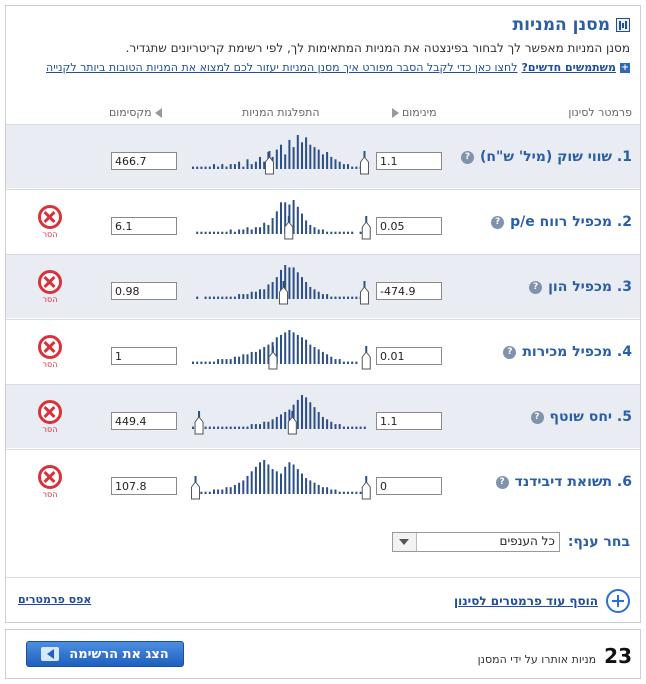 Image resolution: width=646 pixels, height=684 pixels. Describe the element at coordinates (281, 112) in the screenshot. I see `col-distribution: התפלגות המניות` at that location.